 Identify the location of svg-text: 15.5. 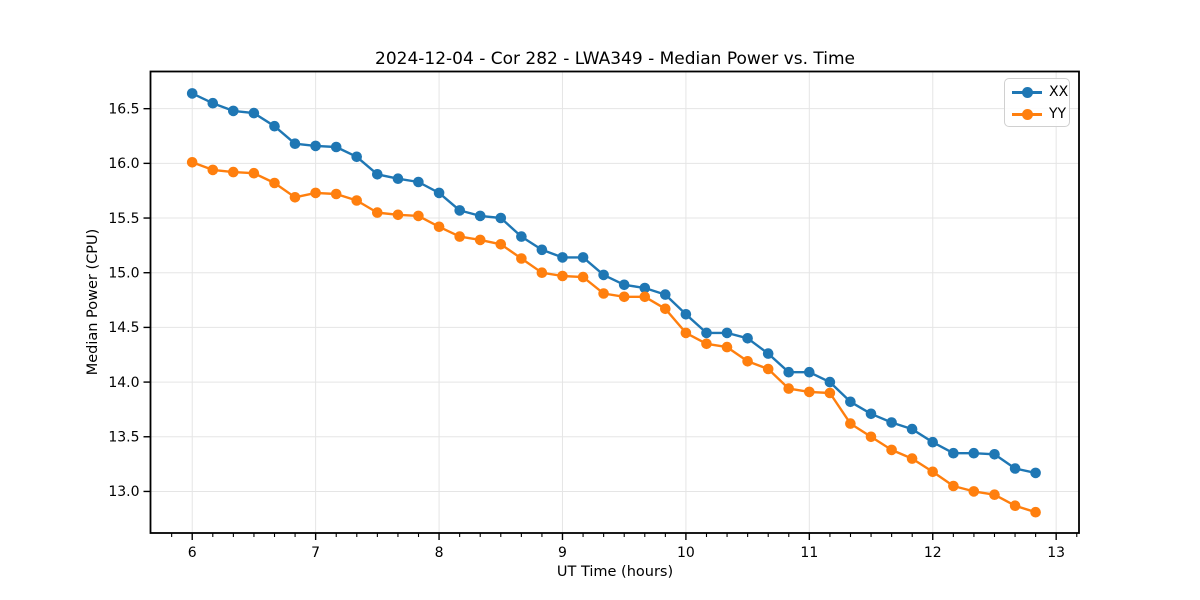
(123, 219).